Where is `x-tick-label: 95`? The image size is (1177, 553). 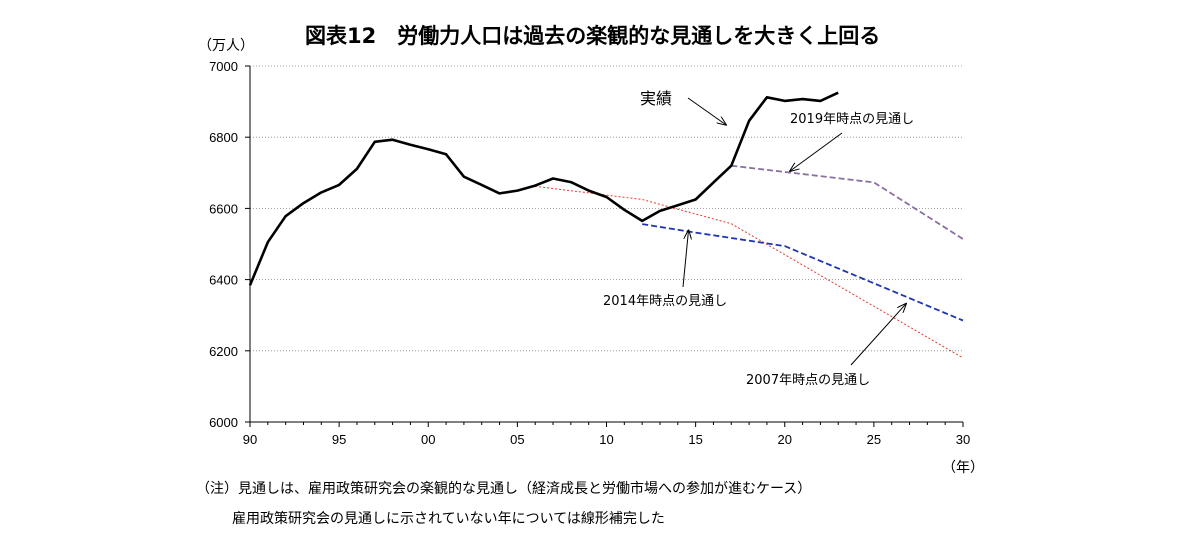 x-tick-label: 95 is located at coordinates (339, 439).